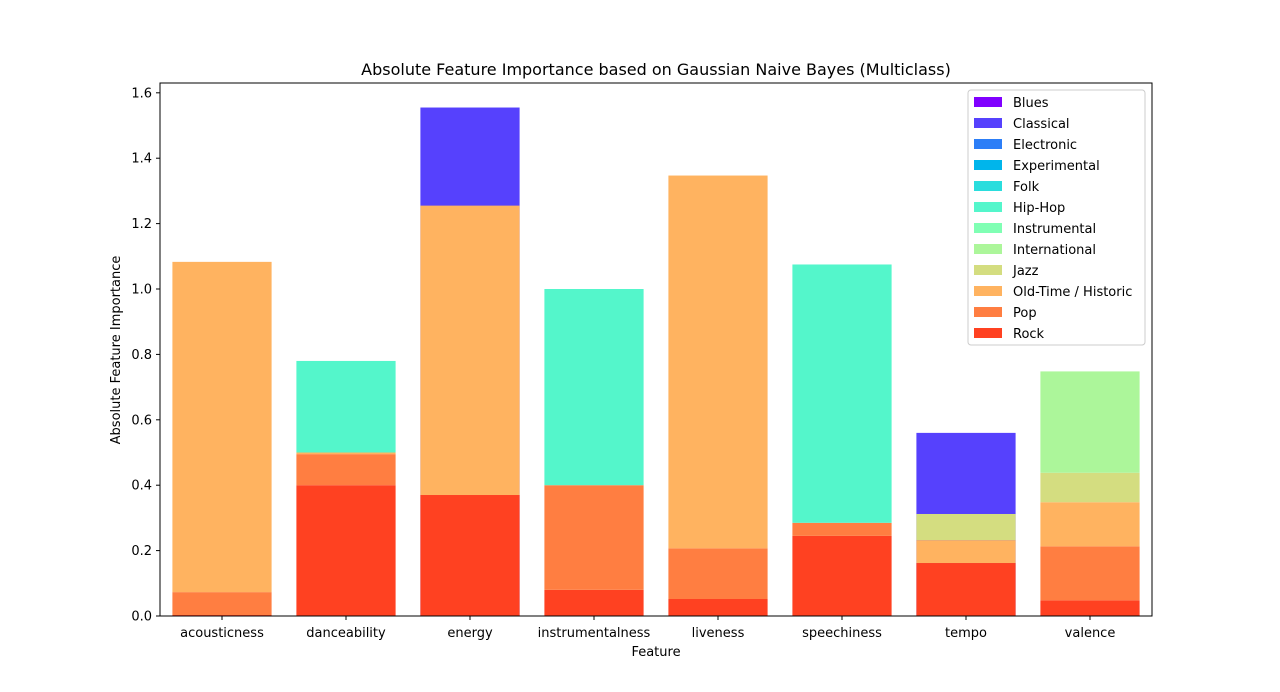  I want to click on bar-hip-hop-instrumentalness, so click(594, 387).